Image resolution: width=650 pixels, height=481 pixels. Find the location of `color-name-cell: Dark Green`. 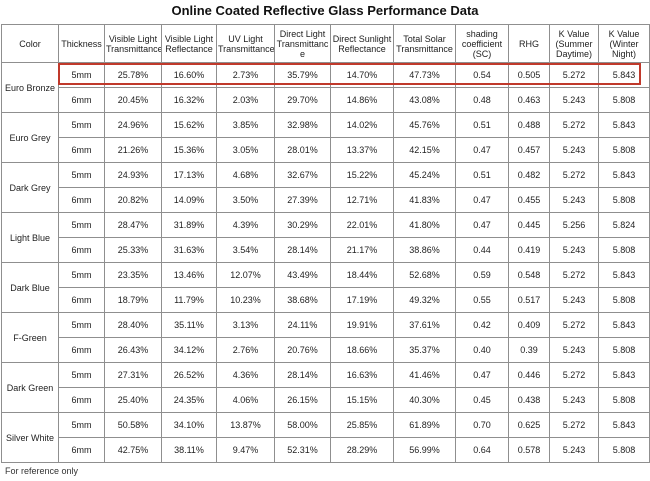

color-name-cell: Dark Green is located at coordinates (30, 387).